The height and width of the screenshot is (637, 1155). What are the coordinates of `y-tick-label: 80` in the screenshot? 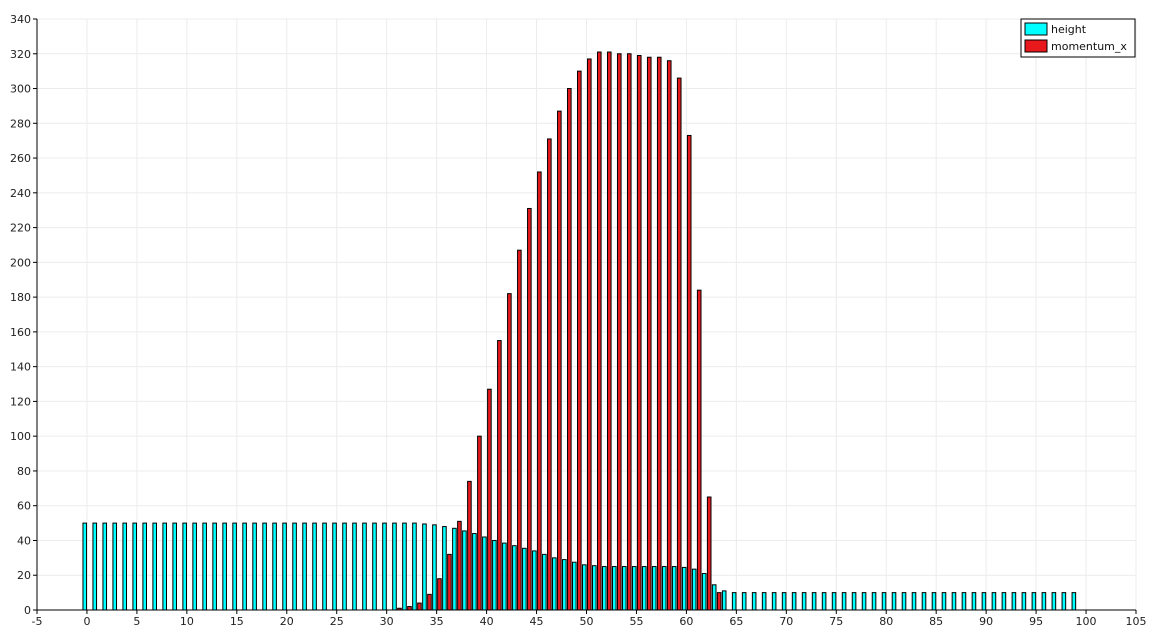 It's located at (24, 471).